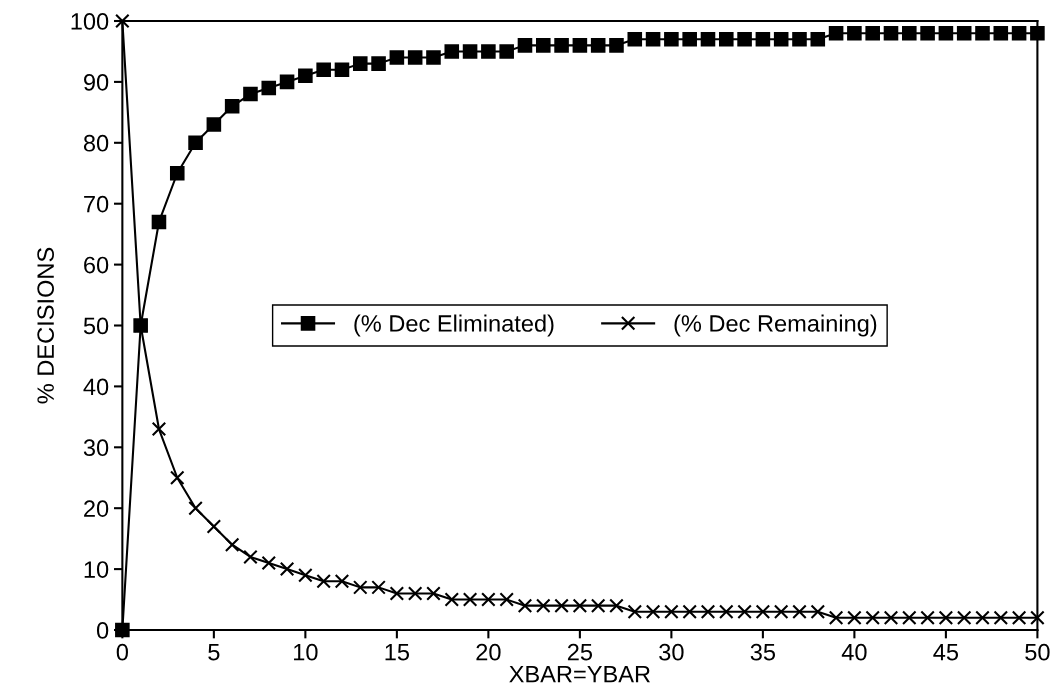 This screenshot has width=1064, height=700. What do you see at coordinates (96, 143) in the screenshot?
I see `y-tick-label: 80` at bounding box center [96, 143].